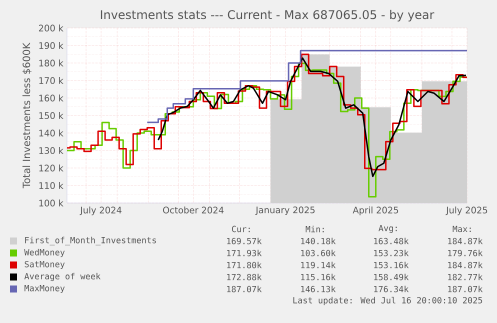 The height and width of the screenshot is (323, 497). Describe the element at coordinates (315, 229) in the screenshot. I see `text: Min:` at that location.